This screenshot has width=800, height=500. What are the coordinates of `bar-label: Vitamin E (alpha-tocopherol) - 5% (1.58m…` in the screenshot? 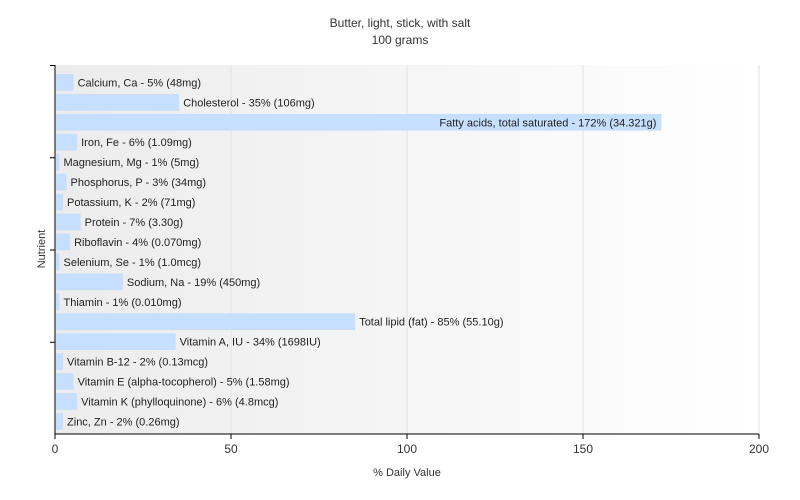 It's located at (184, 383).